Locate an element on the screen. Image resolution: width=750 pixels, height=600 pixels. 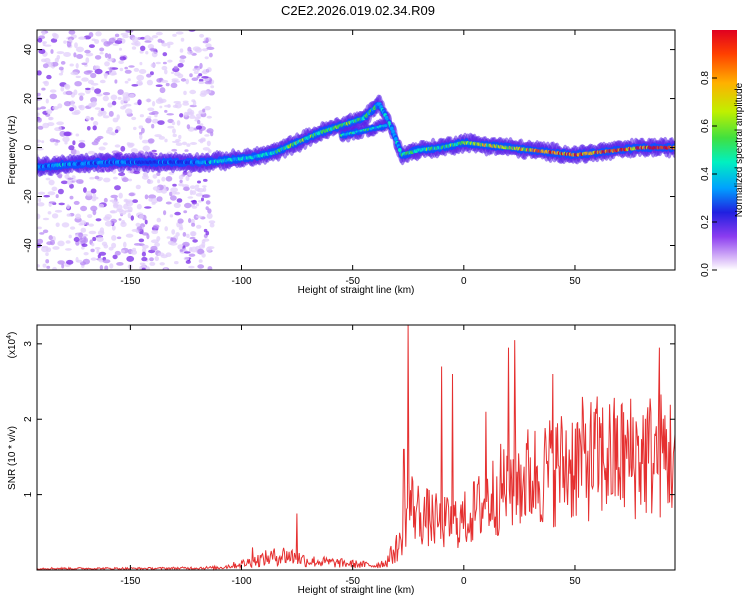
x-tick-label: -50 is located at coordinates (352, 281).